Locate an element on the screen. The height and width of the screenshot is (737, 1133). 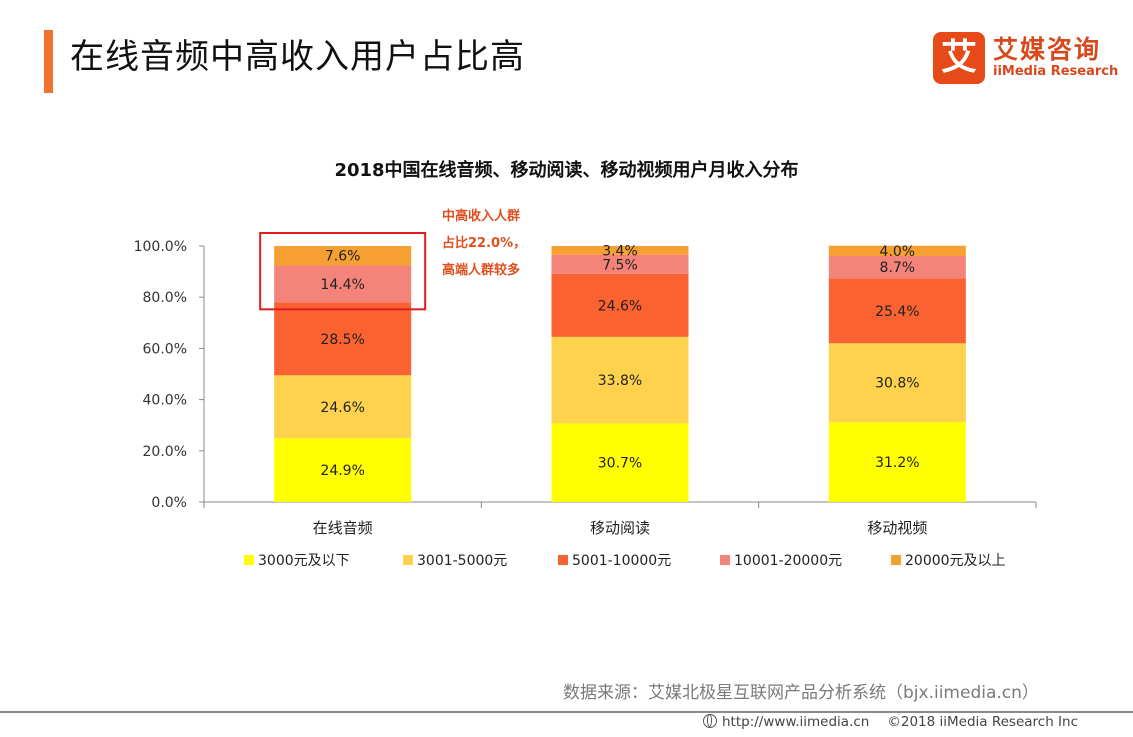
y-tick-label: 100.0% is located at coordinates (160, 247).